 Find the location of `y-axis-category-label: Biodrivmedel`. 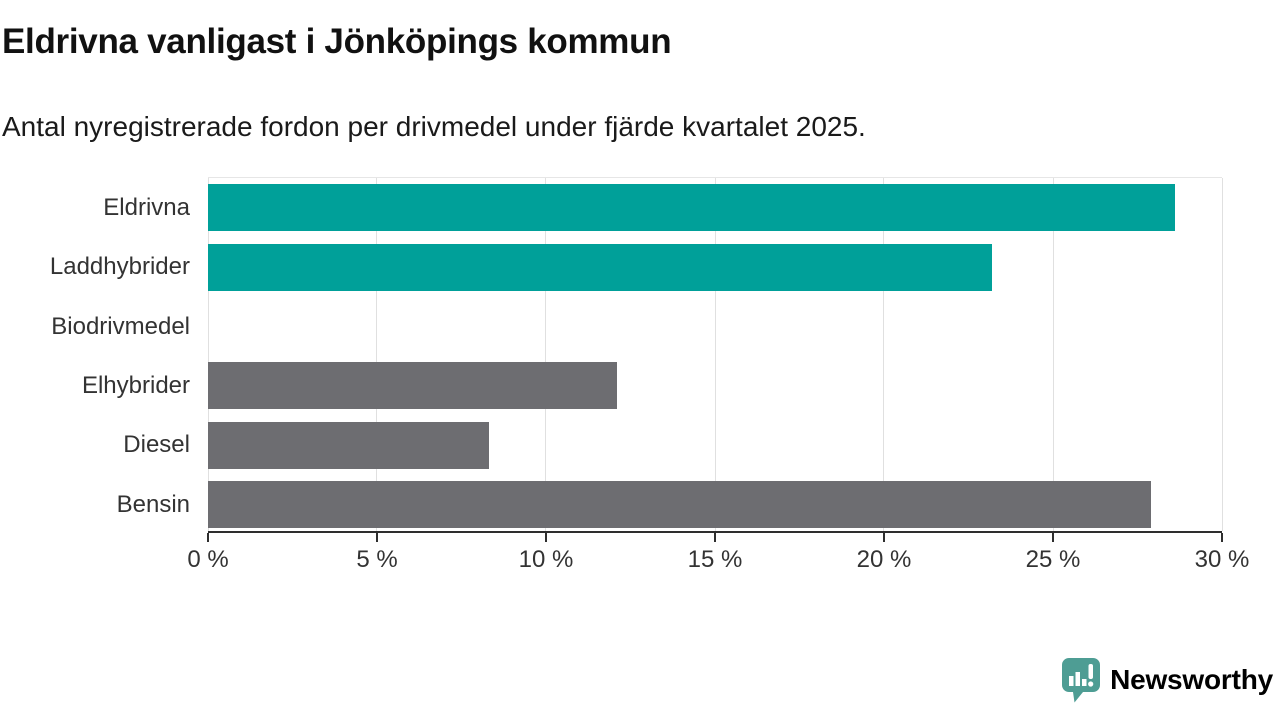

y-axis-category-label: Biodrivmedel is located at coordinates (120, 326).